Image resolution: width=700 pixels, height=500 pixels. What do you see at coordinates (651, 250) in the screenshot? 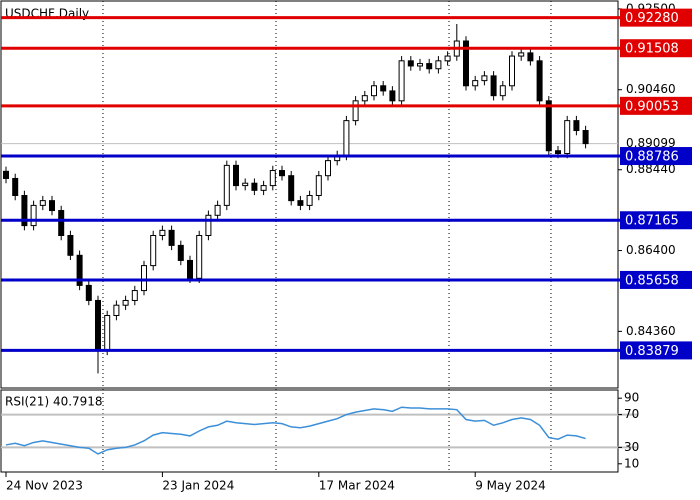
I see `y-tick-label: 0.86400` at bounding box center [651, 250].